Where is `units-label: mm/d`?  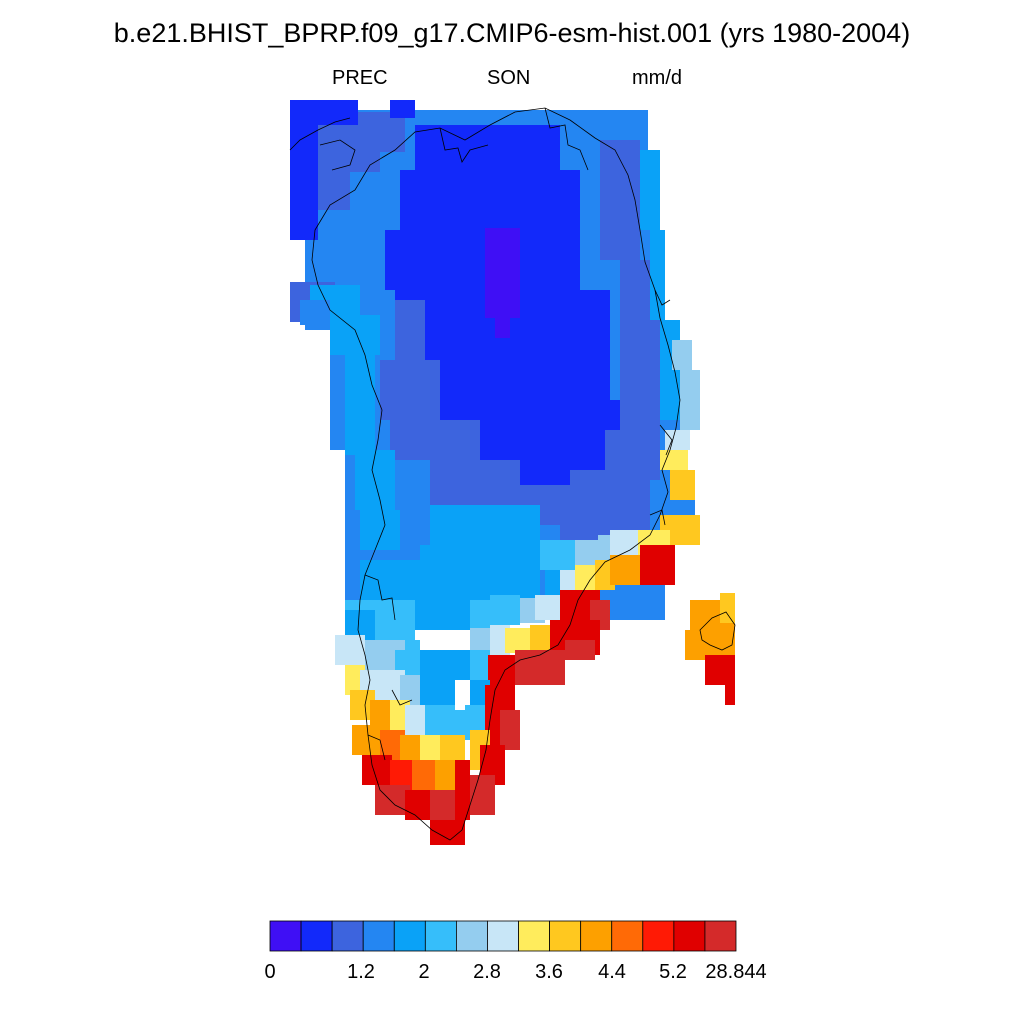 units-label: mm/d is located at coordinates (657, 78).